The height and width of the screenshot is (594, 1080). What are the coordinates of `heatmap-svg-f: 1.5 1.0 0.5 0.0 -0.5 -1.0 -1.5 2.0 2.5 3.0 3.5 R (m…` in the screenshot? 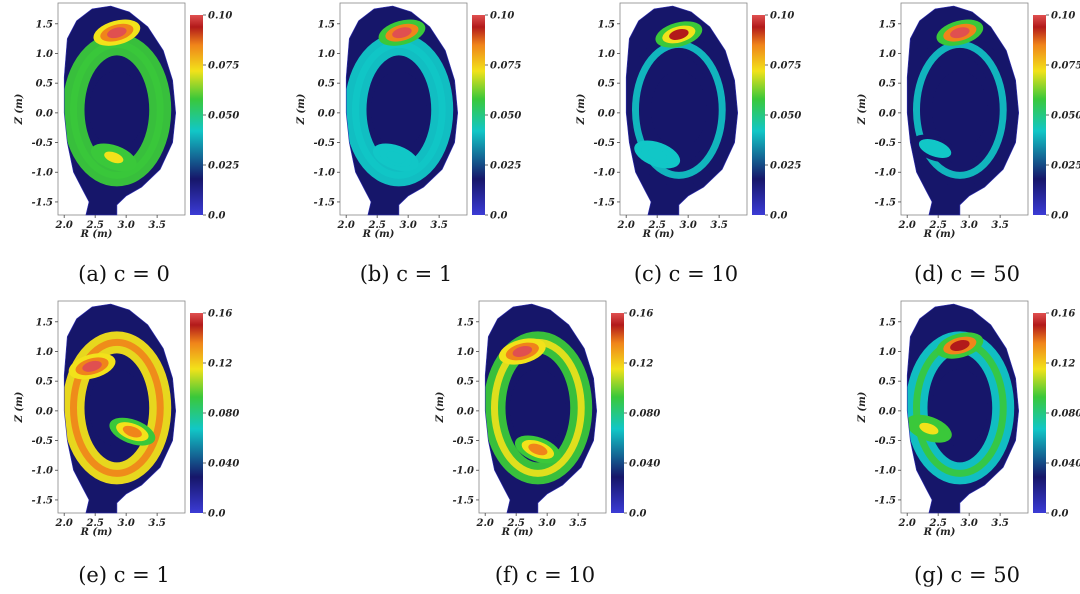 It's located at (547, 419).